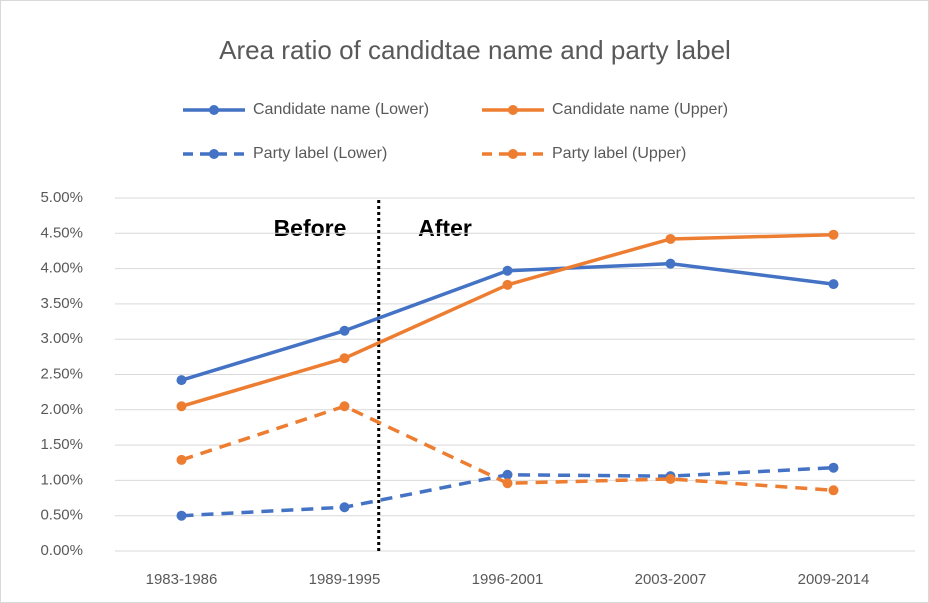 Image resolution: width=929 pixels, height=603 pixels. What do you see at coordinates (61, 303) in the screenshot?
I see `y-tick-label: 3.50%` at bounding box center [61, 303].